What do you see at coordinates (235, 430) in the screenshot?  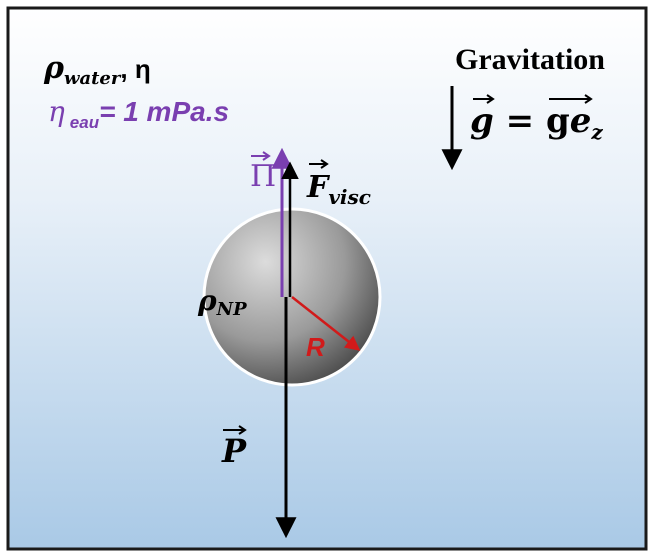 I see `weight-overarrow` at bounding box center [235, 430].